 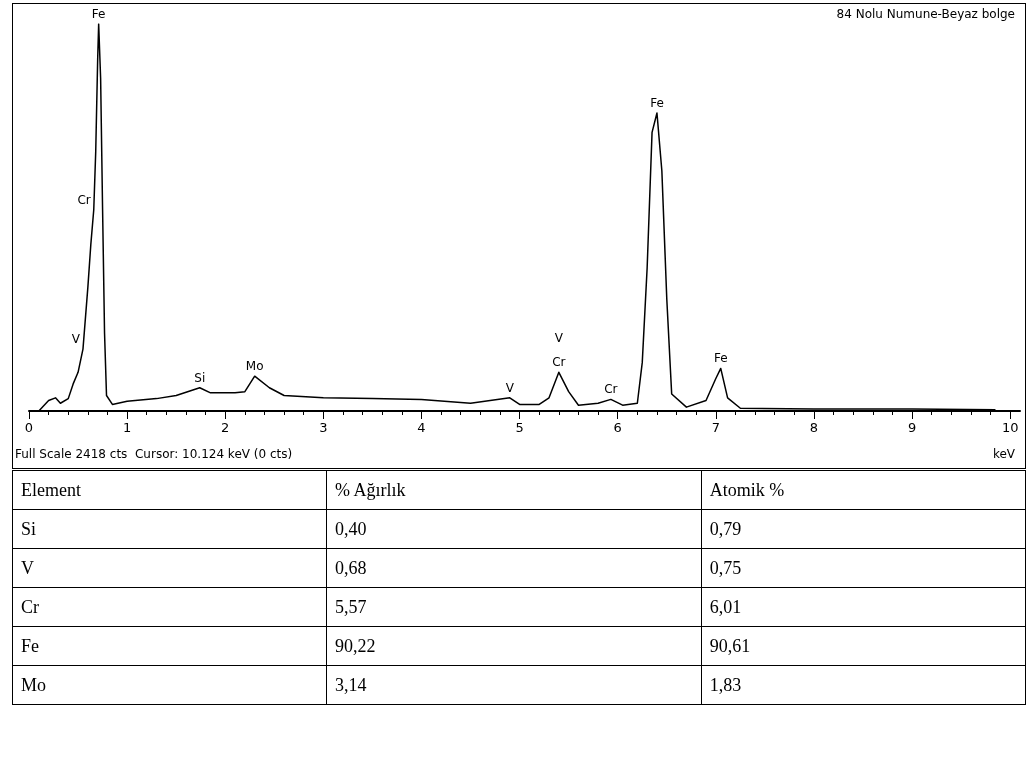 I want to click on x-tick-label: 0, so click(x=29, y=427).